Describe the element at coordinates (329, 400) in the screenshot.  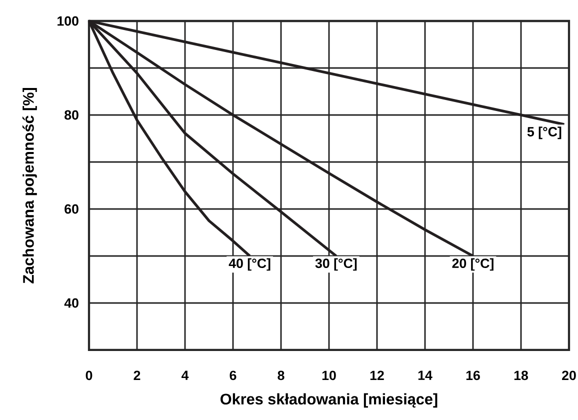
I see `x-axis-title: Okres składowania [miesiące]` at that location.